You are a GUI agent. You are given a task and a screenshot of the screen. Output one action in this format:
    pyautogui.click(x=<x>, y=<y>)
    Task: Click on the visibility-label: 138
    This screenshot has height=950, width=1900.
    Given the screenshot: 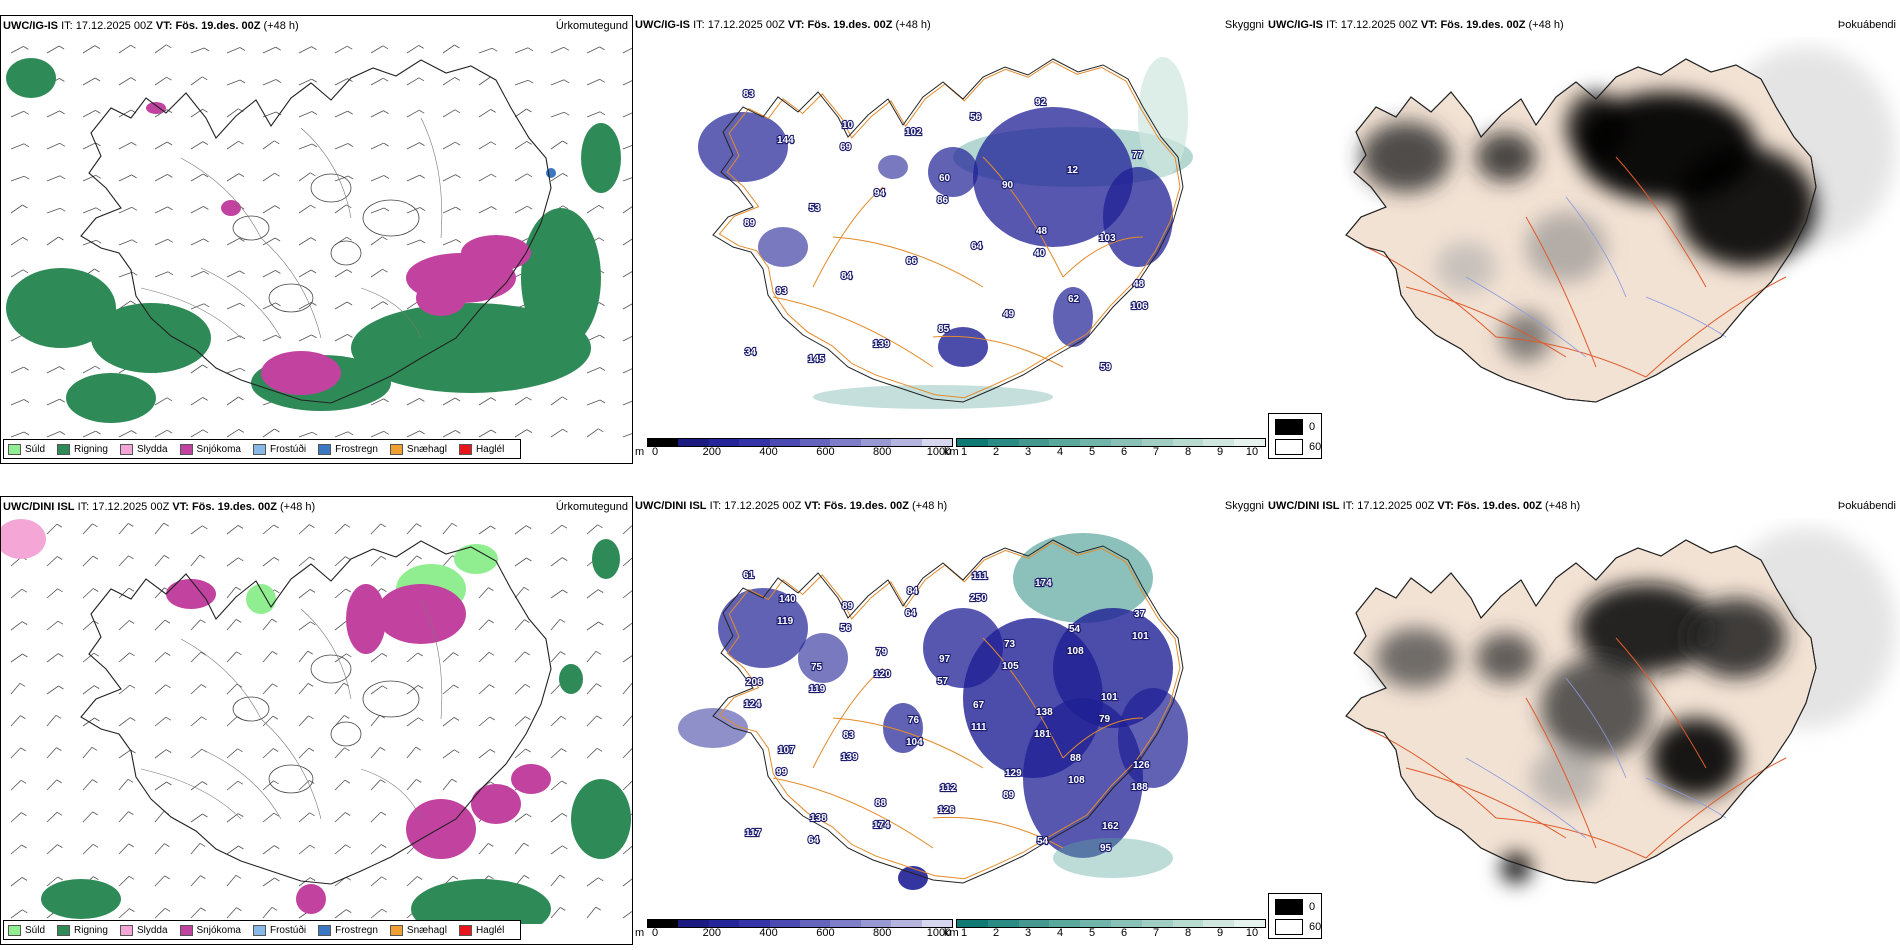 What is the action you would take?
    pyautogui.click(x=1044, y=712)
    